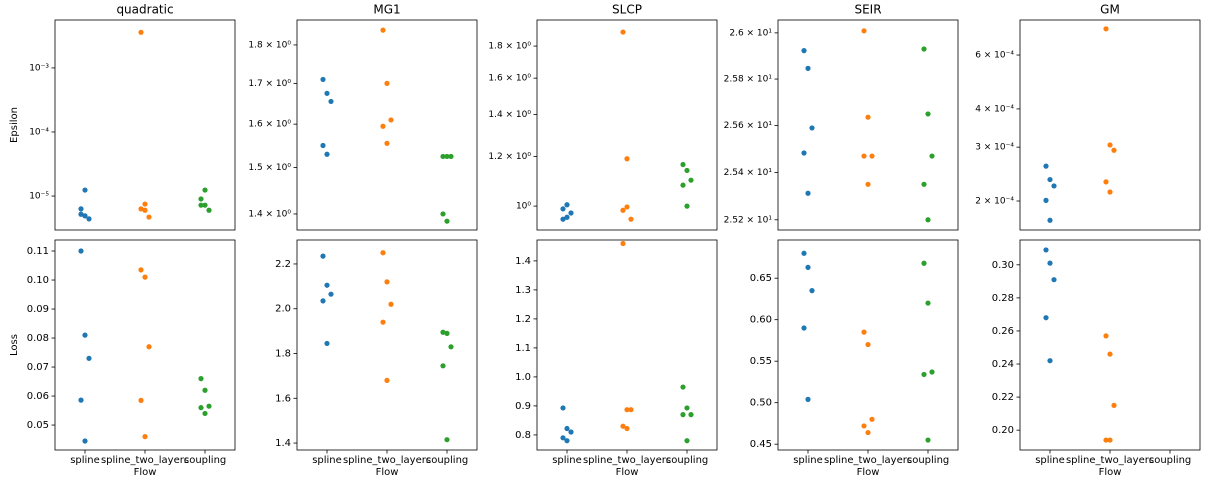 This screenshot has height=485, width=1213. I want to click on y-tick-label: 0.30, so click(1003, 265).